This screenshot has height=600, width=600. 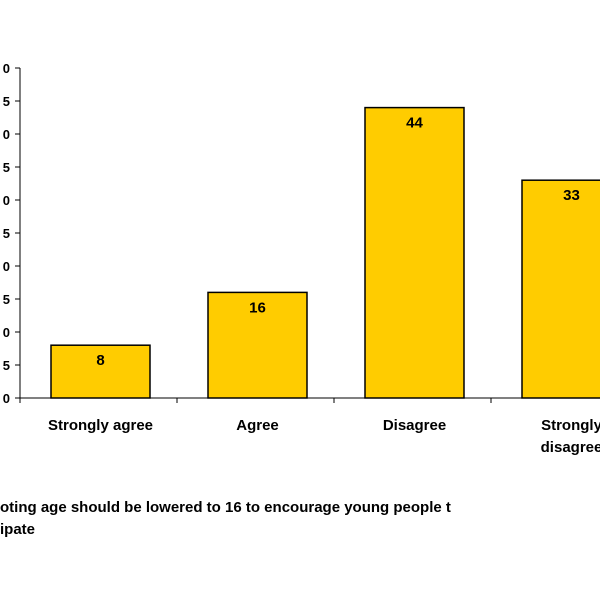 I want to click on x-axis, so click(x=309, y=400).